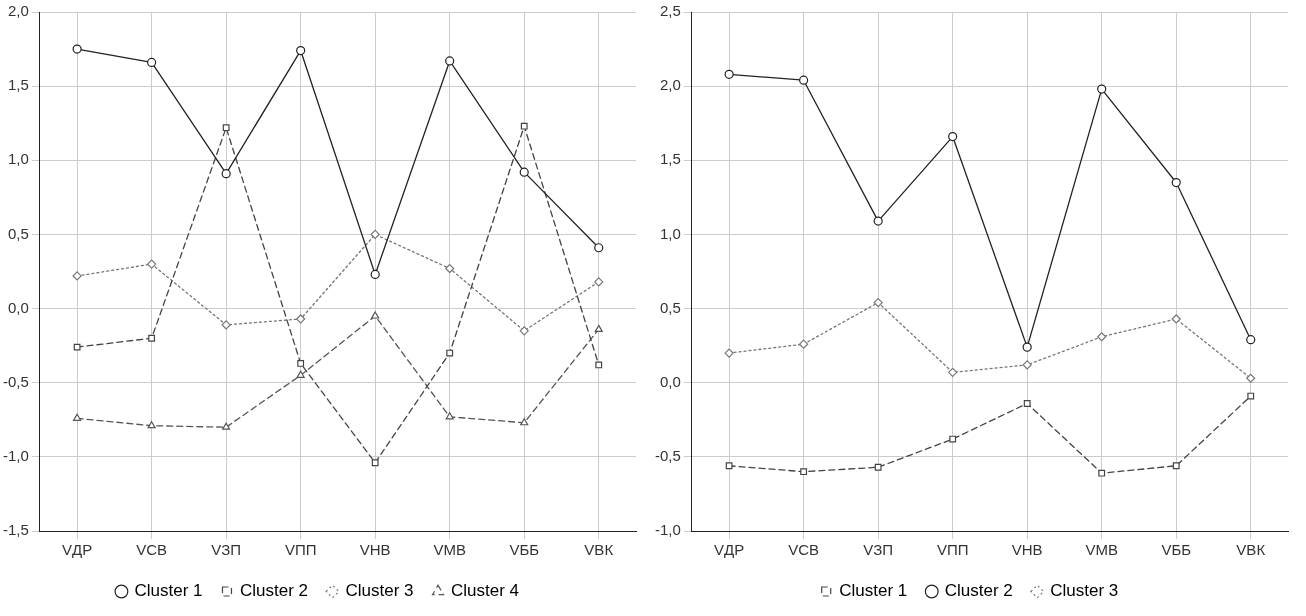 This screenshot has height=616, width=1306. I want to click on y-tick-label: -1,5, so click(15, 530).